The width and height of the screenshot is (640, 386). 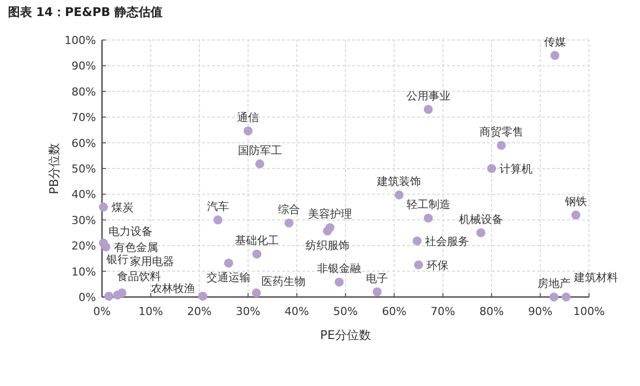 What do you see at coordinates (491, 311) in the screenshot?
I see `x-tick-label: 80%` at bounding box center [491, 311].